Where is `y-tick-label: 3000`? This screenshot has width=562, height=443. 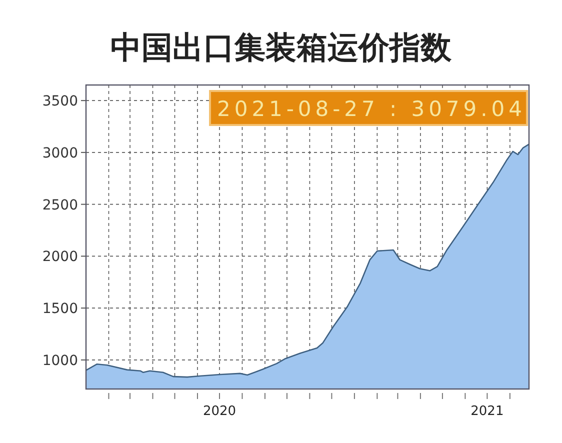 y-tick-label: 3000 is located at coordinates (60, 153).